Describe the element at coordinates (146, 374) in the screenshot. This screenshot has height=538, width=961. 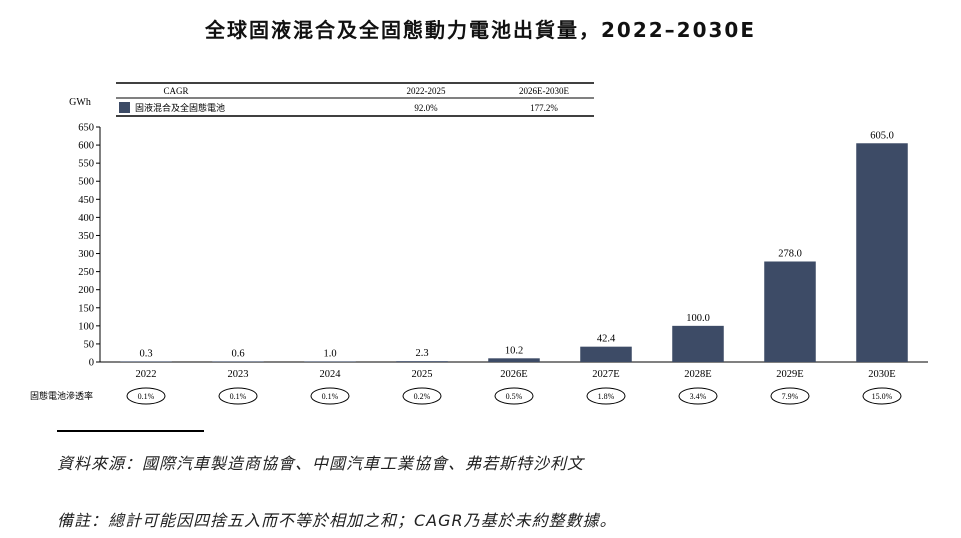
I see `x-tick-label: 2022` at that location.